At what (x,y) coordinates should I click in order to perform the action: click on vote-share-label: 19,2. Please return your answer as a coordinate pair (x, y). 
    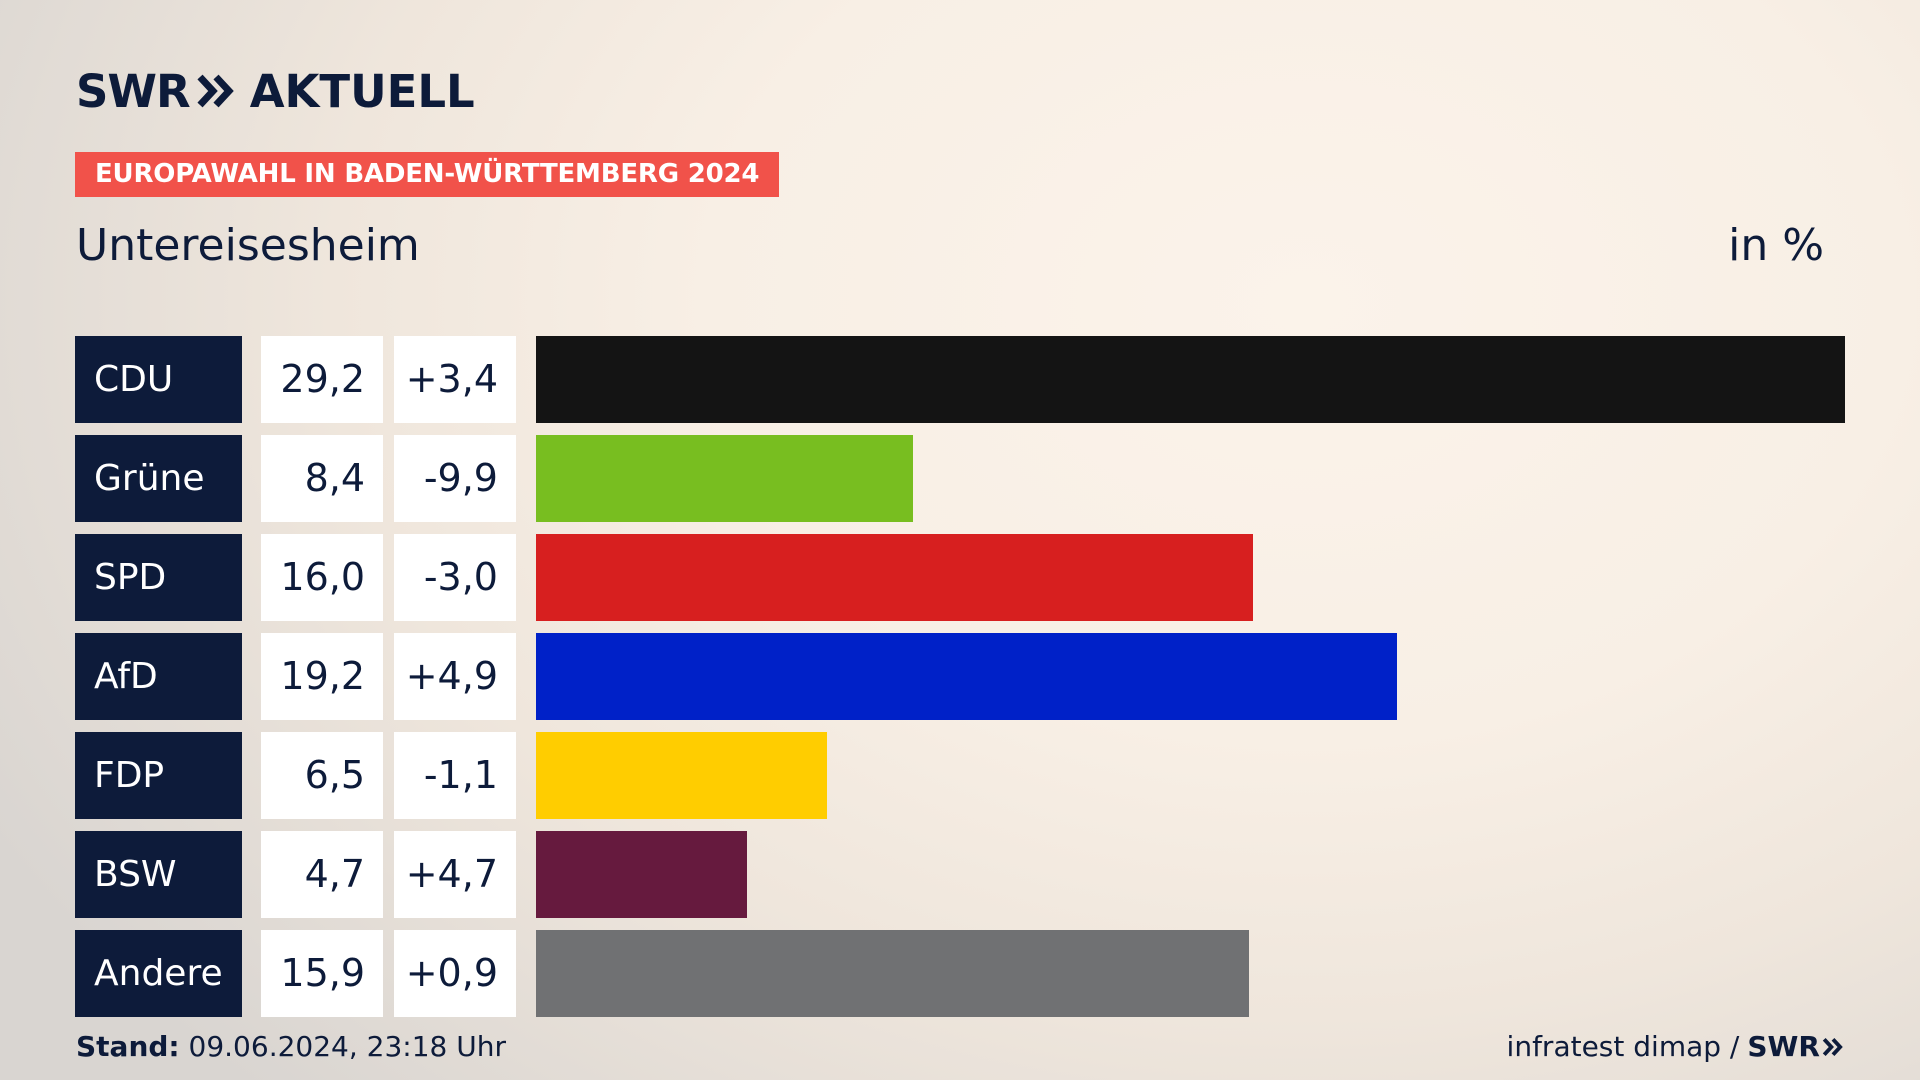
    Looking at the image, I should click on (322, 676).